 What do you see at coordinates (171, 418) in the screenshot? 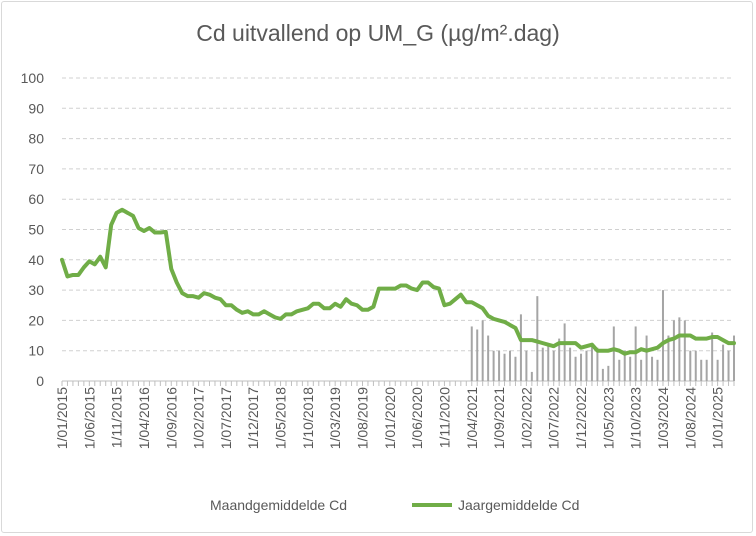
I see `x-tick-label: 1/09/2016` at bounding box center [171, 418].